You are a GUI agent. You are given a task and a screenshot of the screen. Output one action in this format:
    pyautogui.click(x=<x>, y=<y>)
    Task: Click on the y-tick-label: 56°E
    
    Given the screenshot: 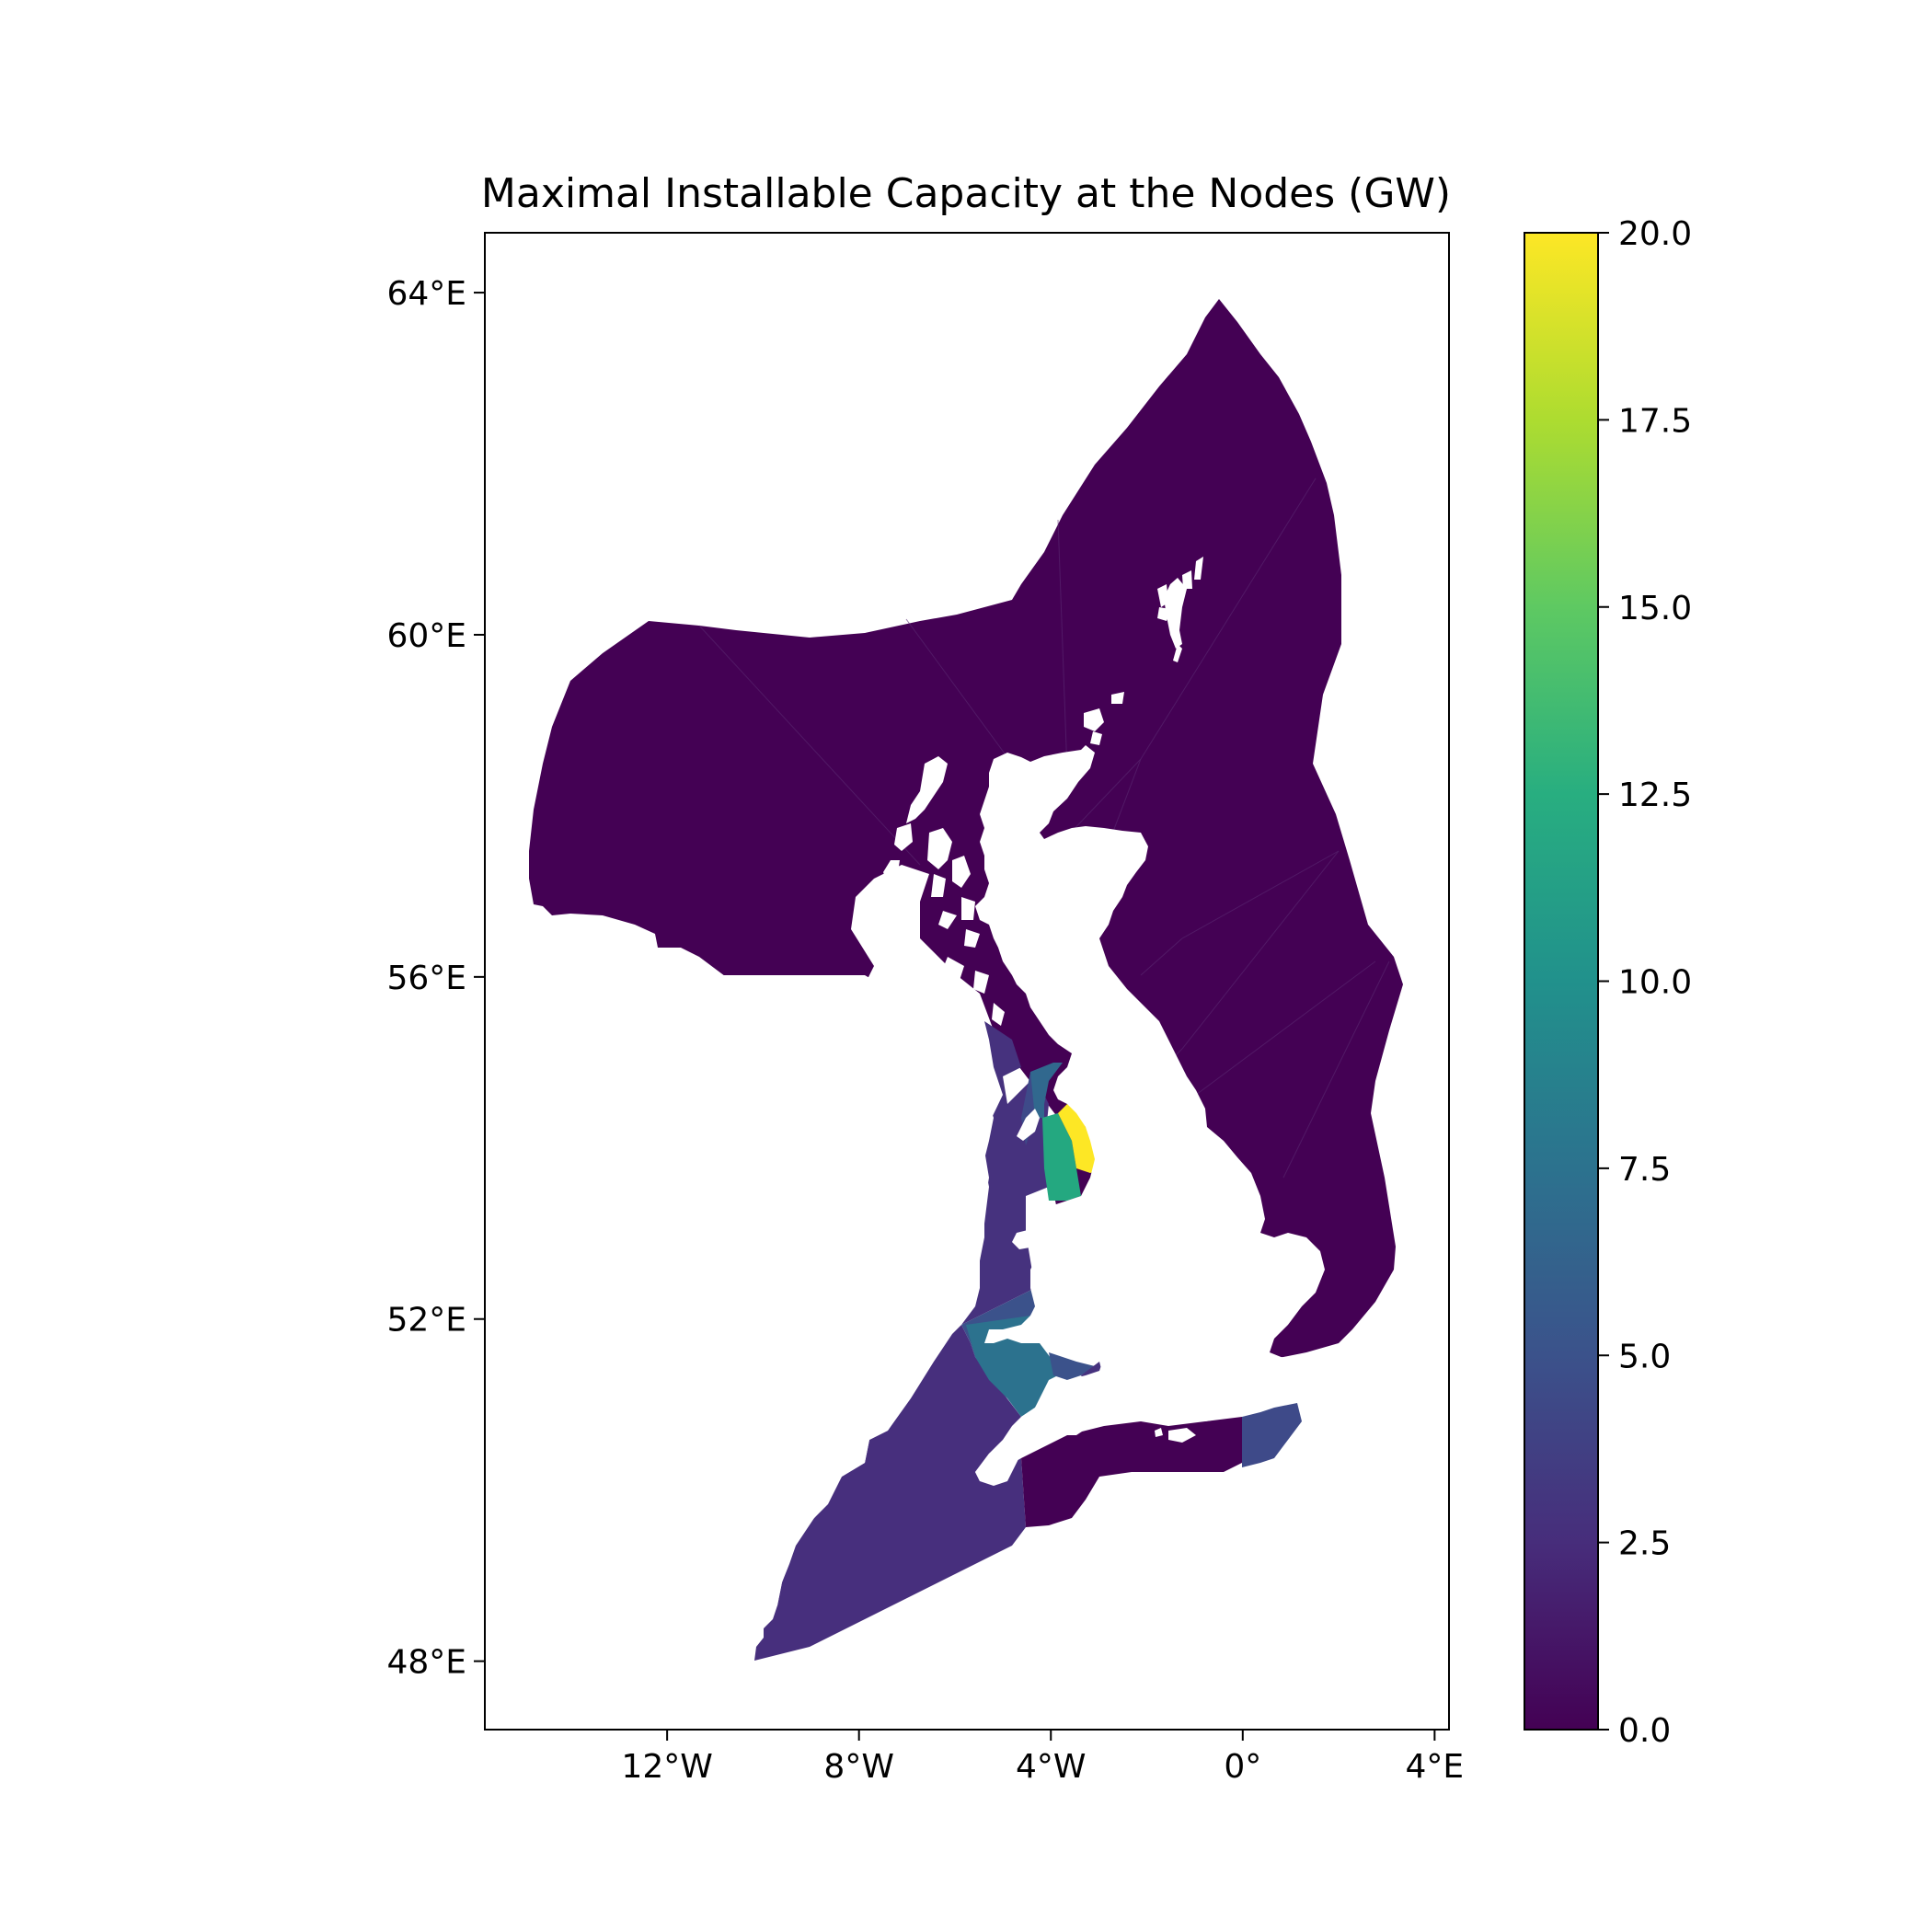 What is the action you would take?
    pyautogui.click(x=426, y=978)
    